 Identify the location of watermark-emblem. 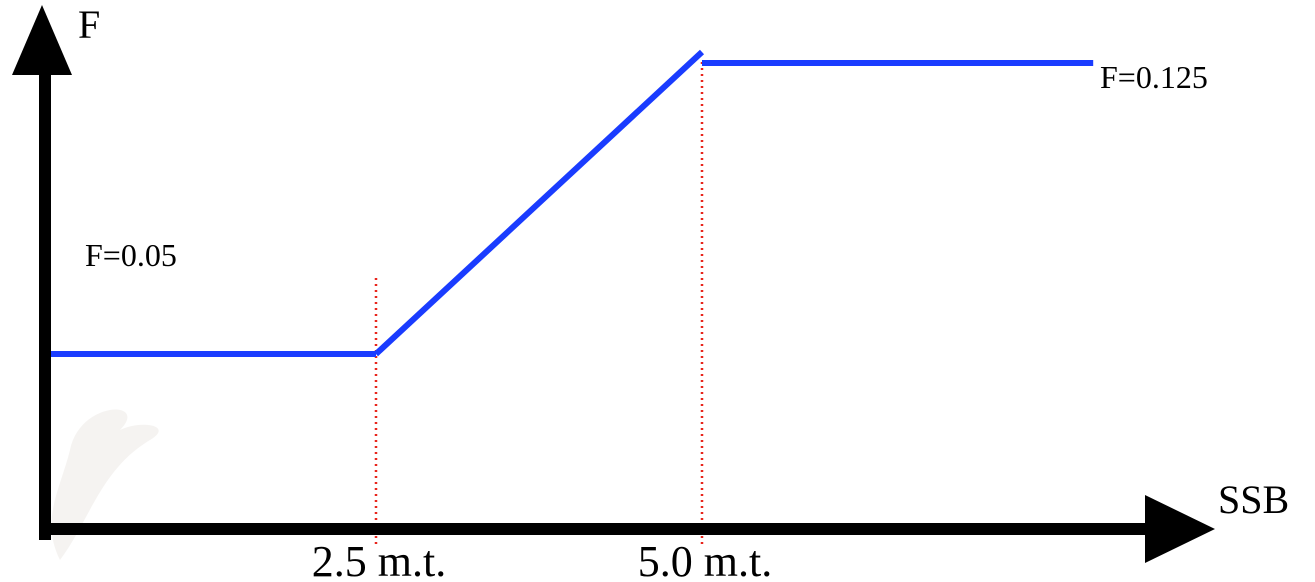
(105, 484).